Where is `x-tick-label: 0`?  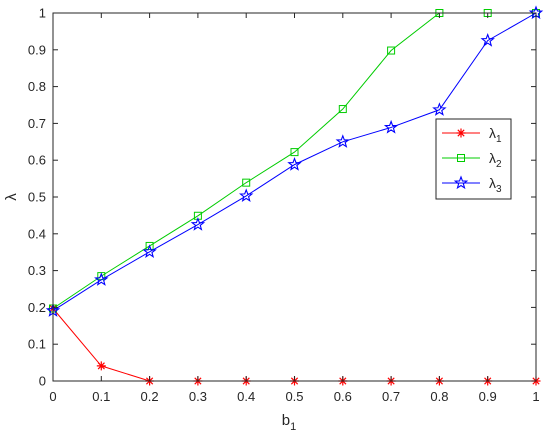
x-tick-label: 0 is located at coordinates (52, 396).